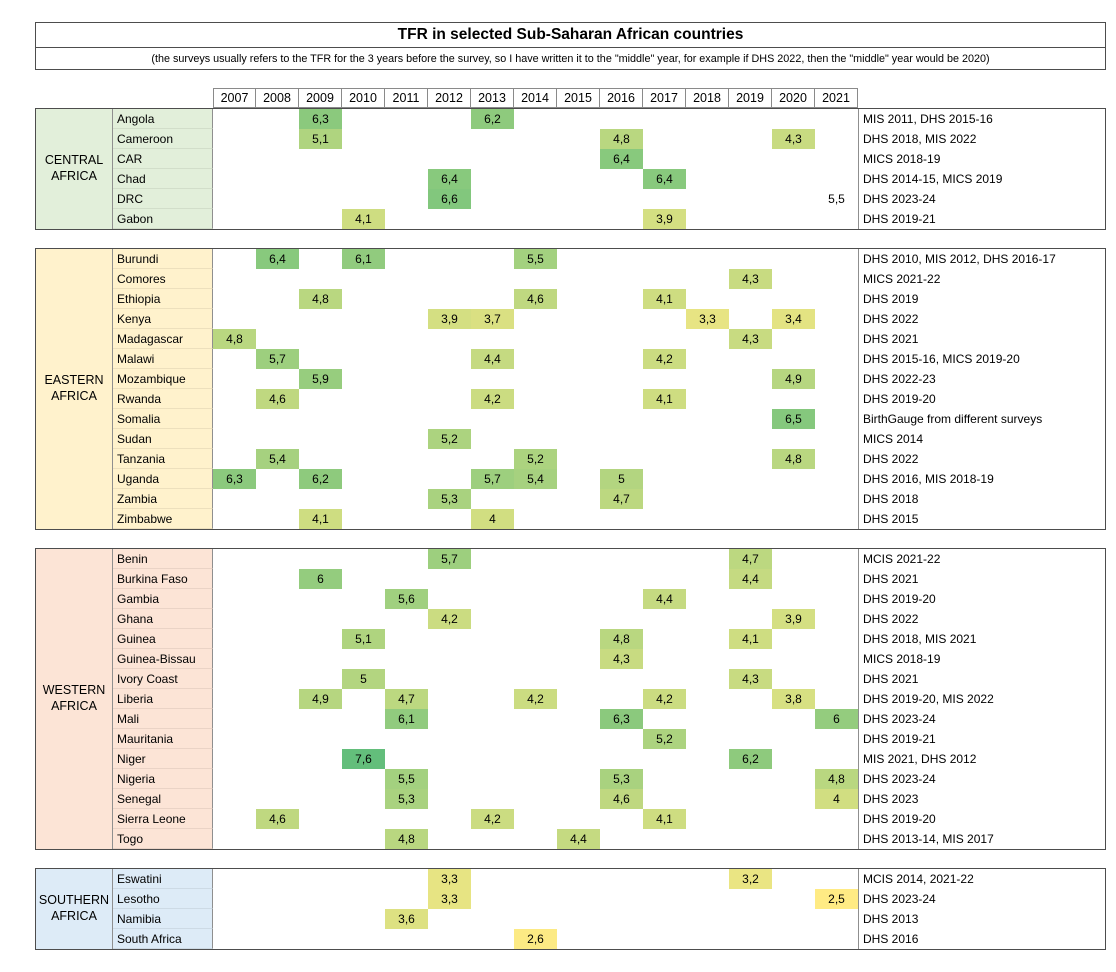  What do you see at coordinates (981, 579) in the screenshot?
I see `survey-source: DHS 2021` at bounding box center [981, 579].